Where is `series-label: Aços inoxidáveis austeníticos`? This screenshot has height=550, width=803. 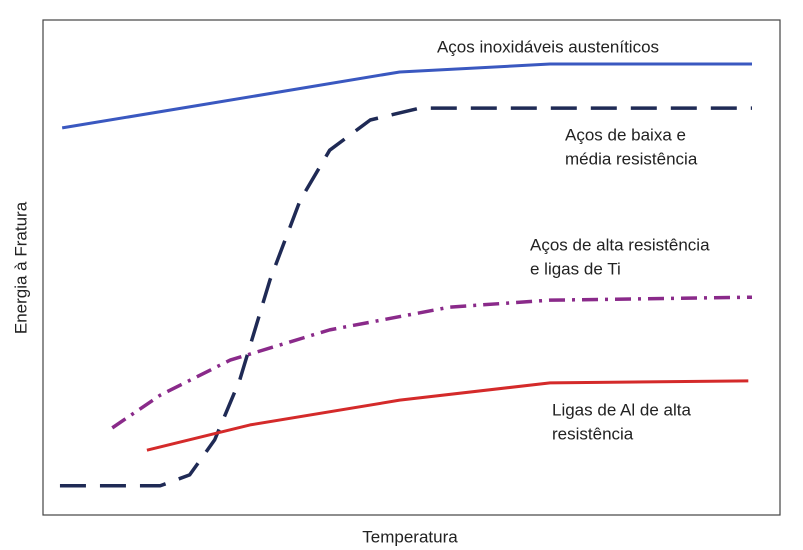
series-label: Aços inoxidáveis austeníticos is located at coordinates (548, 46).